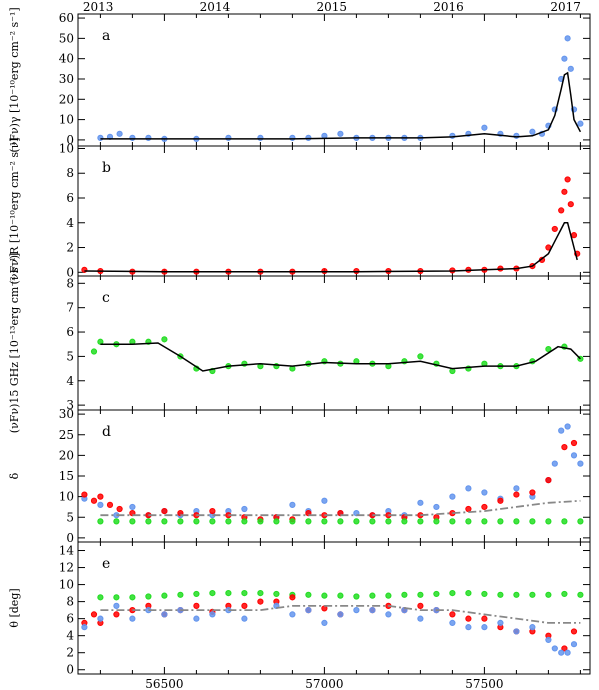 This screenshot has height=690, width=599. I want to click on dashdot-line, so click(340, 508).